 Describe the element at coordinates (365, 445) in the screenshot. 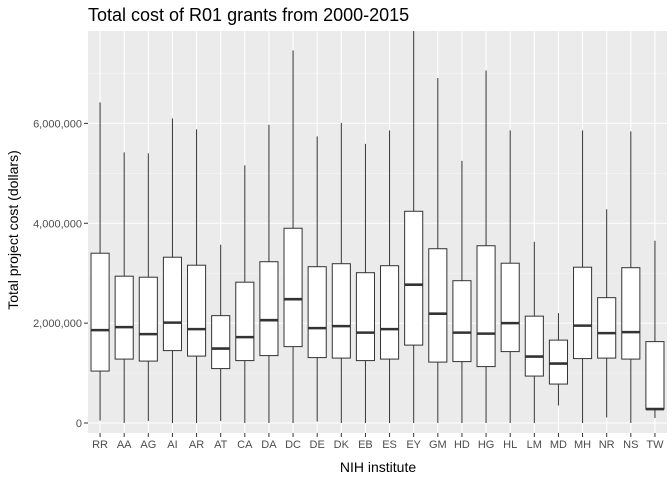

I see `x-tick-label: EB` at that location.